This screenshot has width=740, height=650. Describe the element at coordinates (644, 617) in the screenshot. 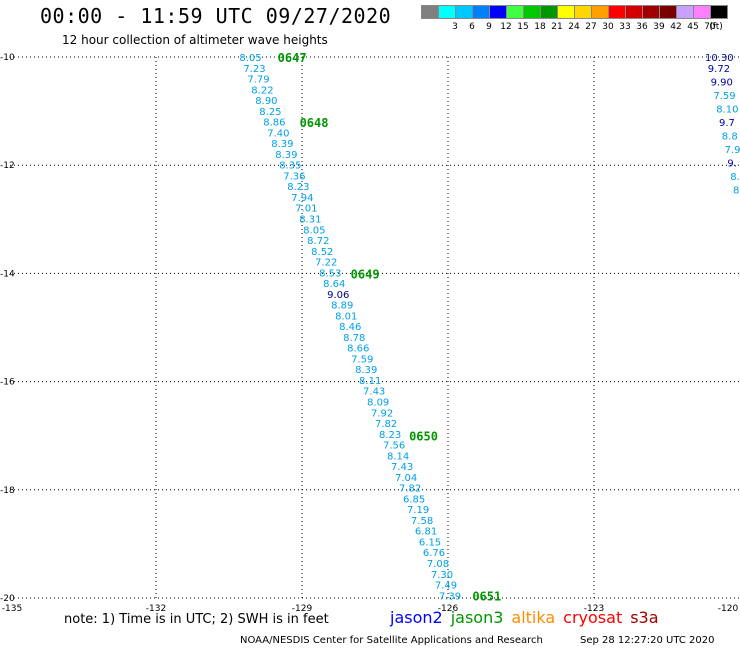

I see `satellite-s3a: s3a` at that location.